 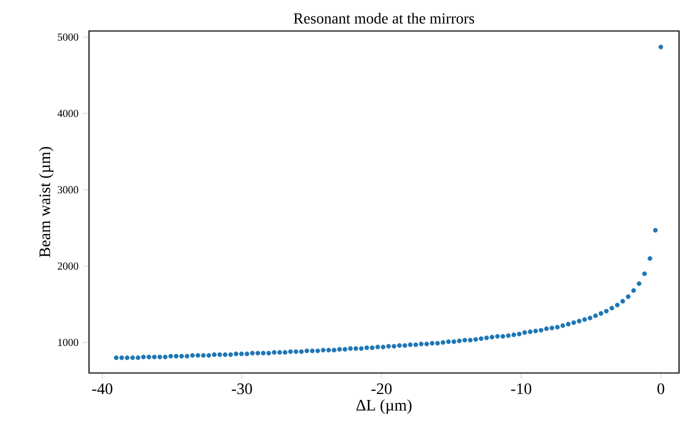 I want to click on y-tick-label: 3000, so click(x=68, y=190).